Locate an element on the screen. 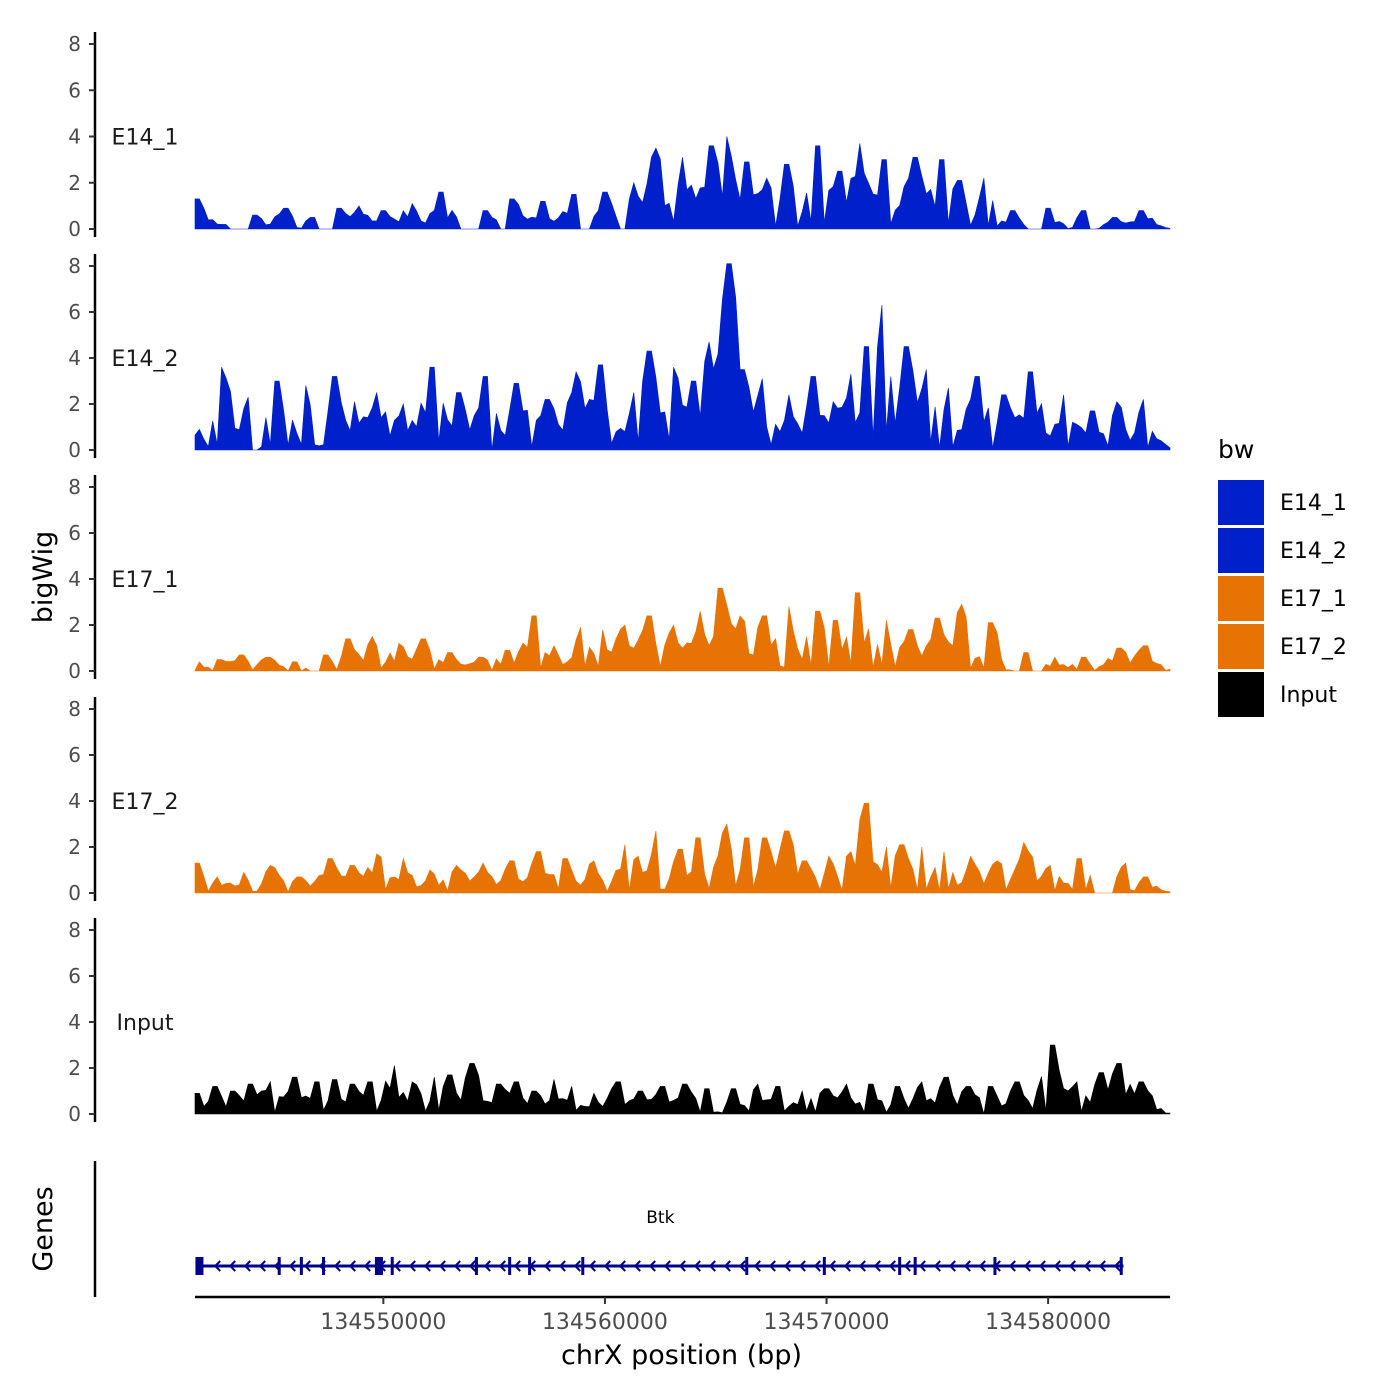  track-e17-2: 0 2 4 6 8 E17_2 is located at coordinates (619, 801).